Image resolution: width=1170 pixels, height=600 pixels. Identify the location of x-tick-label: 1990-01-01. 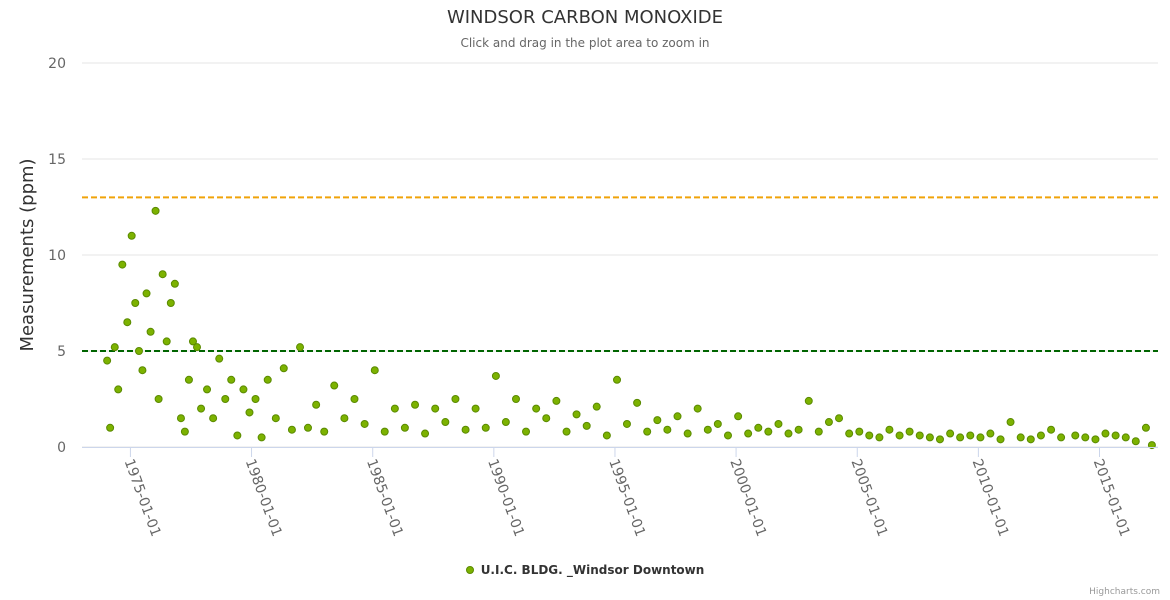
(505, 498).